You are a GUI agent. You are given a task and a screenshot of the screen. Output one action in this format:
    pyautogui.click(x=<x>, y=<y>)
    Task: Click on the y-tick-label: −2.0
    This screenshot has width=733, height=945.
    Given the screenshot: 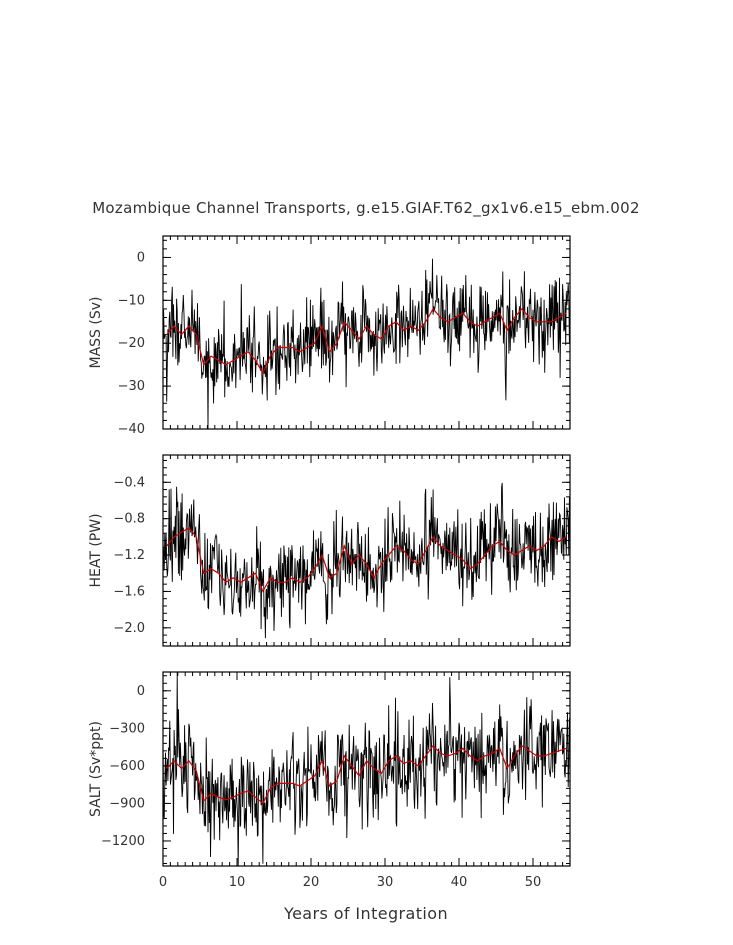 What is the action you would take?
    pyautogui.click(x=129, y=628)
    